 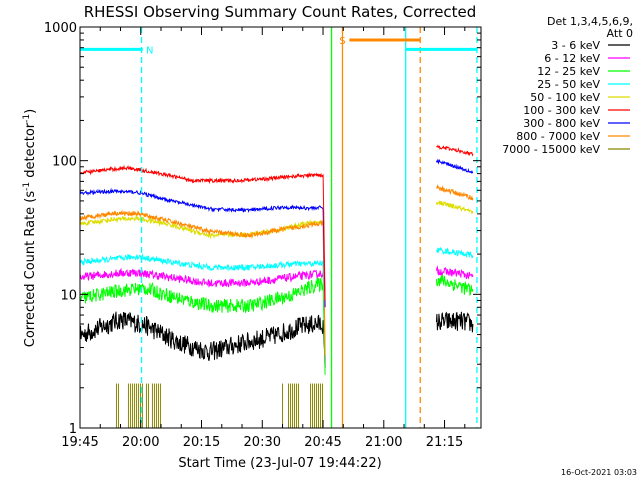 What do you see at coordinates (590, 21) in the screenshot?
I see `legend-header-line1: Det 1,3,4,5,6,9,` at bounding box center [590, 21].